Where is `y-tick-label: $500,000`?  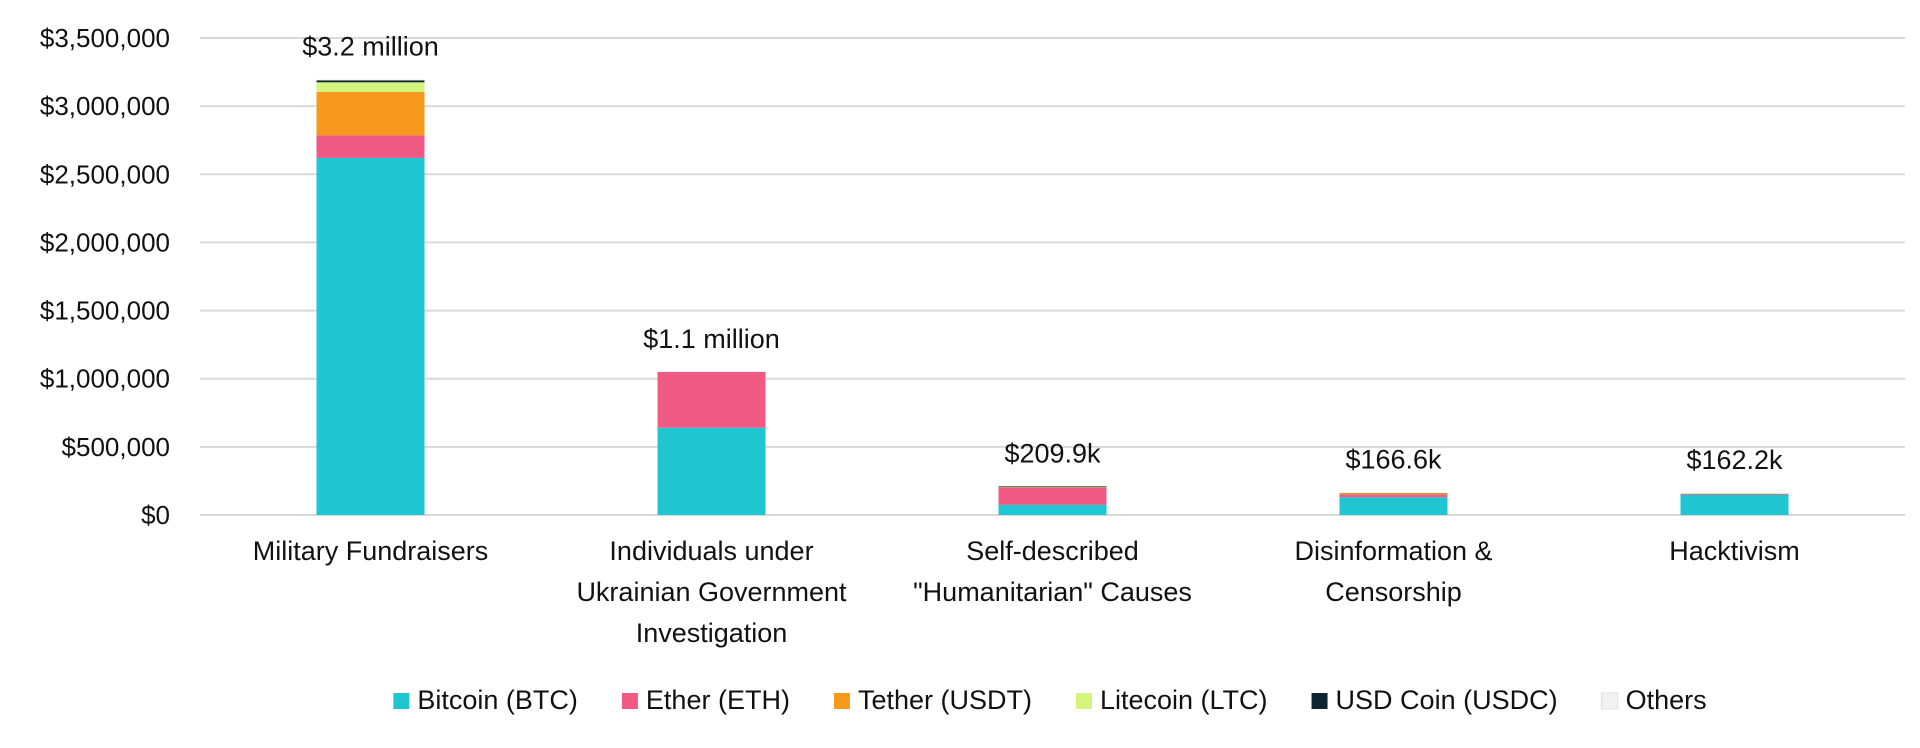
y-tick-label: $500,000 is located at coordinates (116, 447).